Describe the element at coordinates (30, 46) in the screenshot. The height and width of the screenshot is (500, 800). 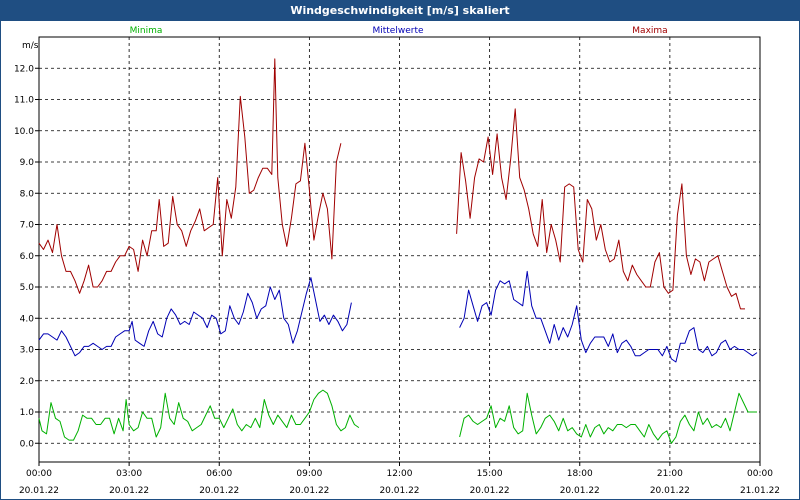
I see `y-axis-label: m/s` at that location.